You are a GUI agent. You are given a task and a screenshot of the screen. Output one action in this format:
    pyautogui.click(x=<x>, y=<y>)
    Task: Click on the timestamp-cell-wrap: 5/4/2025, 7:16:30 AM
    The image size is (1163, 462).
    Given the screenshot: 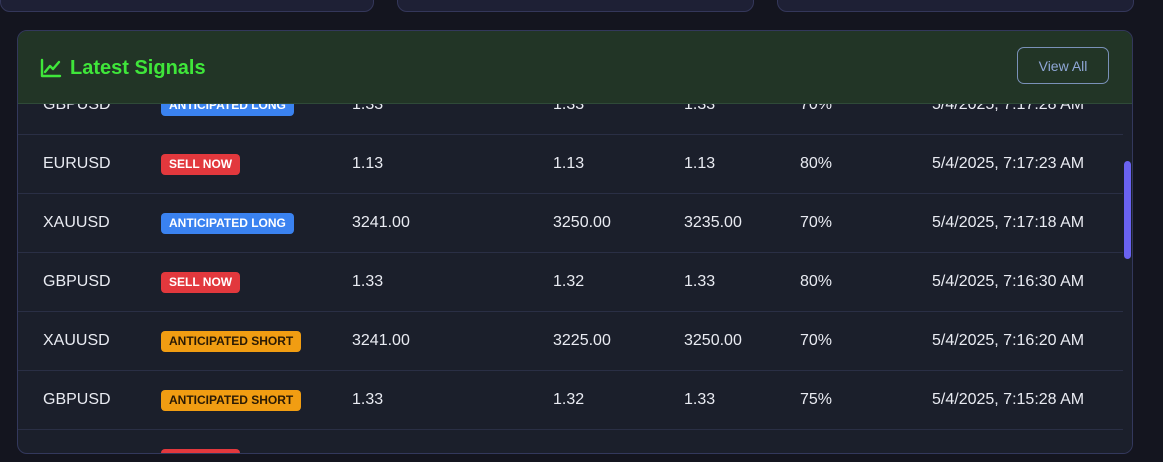 What is the action you would take?
    pyautogui.click(x=1008, y=282)
    